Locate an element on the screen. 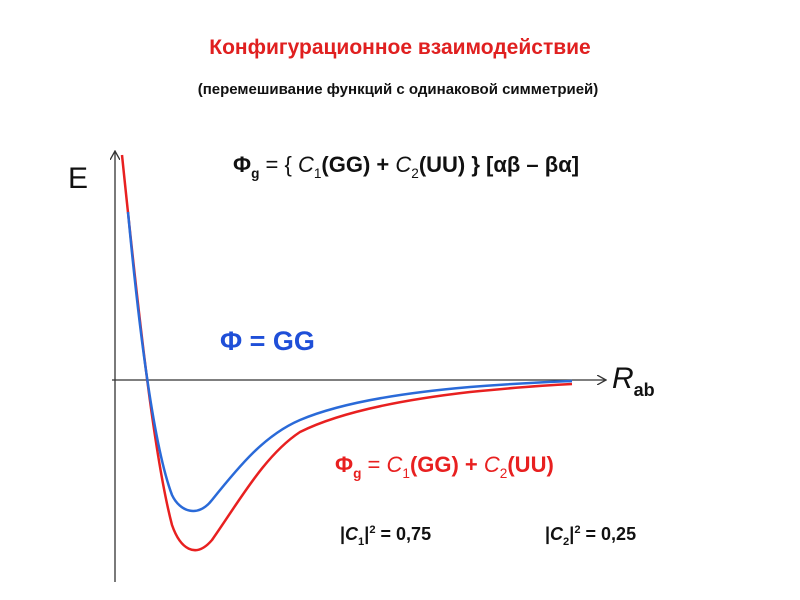 This screenshot has width=800, height=600. formula-part: (UU) } [αβ – βα] is located at coordinates (499, 164).